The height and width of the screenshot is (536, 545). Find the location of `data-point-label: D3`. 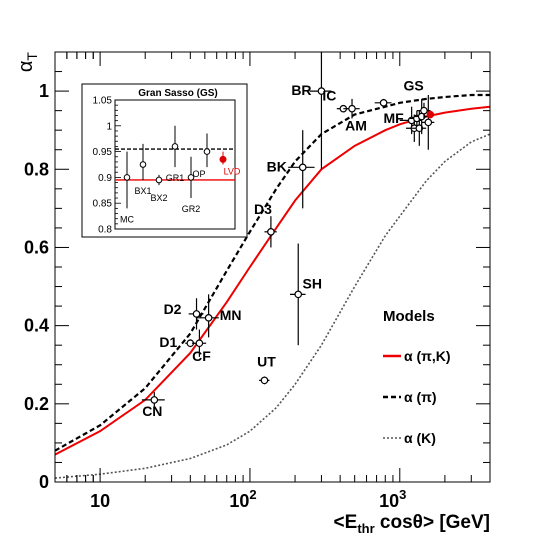

data-point-label: D3 is located at coordinates (263, 209).